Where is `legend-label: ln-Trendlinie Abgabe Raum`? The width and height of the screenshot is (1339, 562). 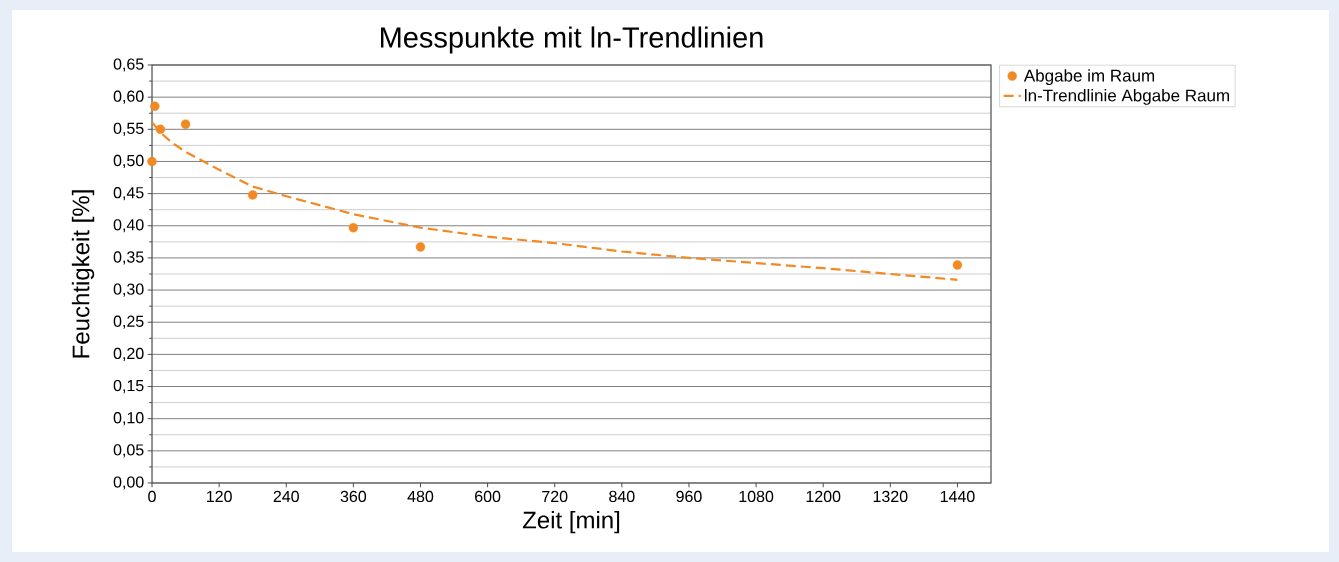 legend-label: ln-Trendlinie Abgabe Raum is located at coordinates (1127, 97).